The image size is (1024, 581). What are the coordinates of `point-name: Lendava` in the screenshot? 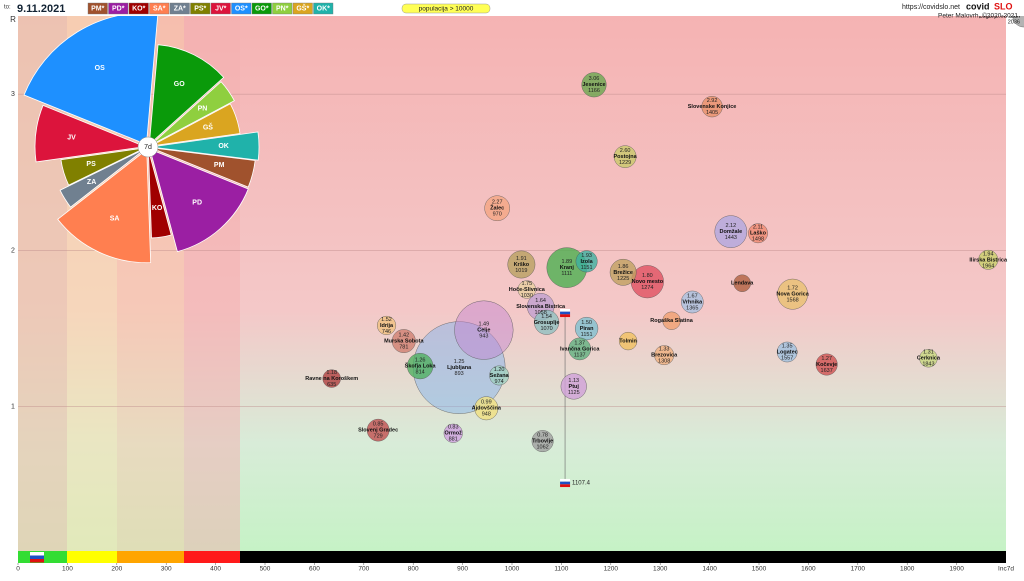 It's located at (742, 284).